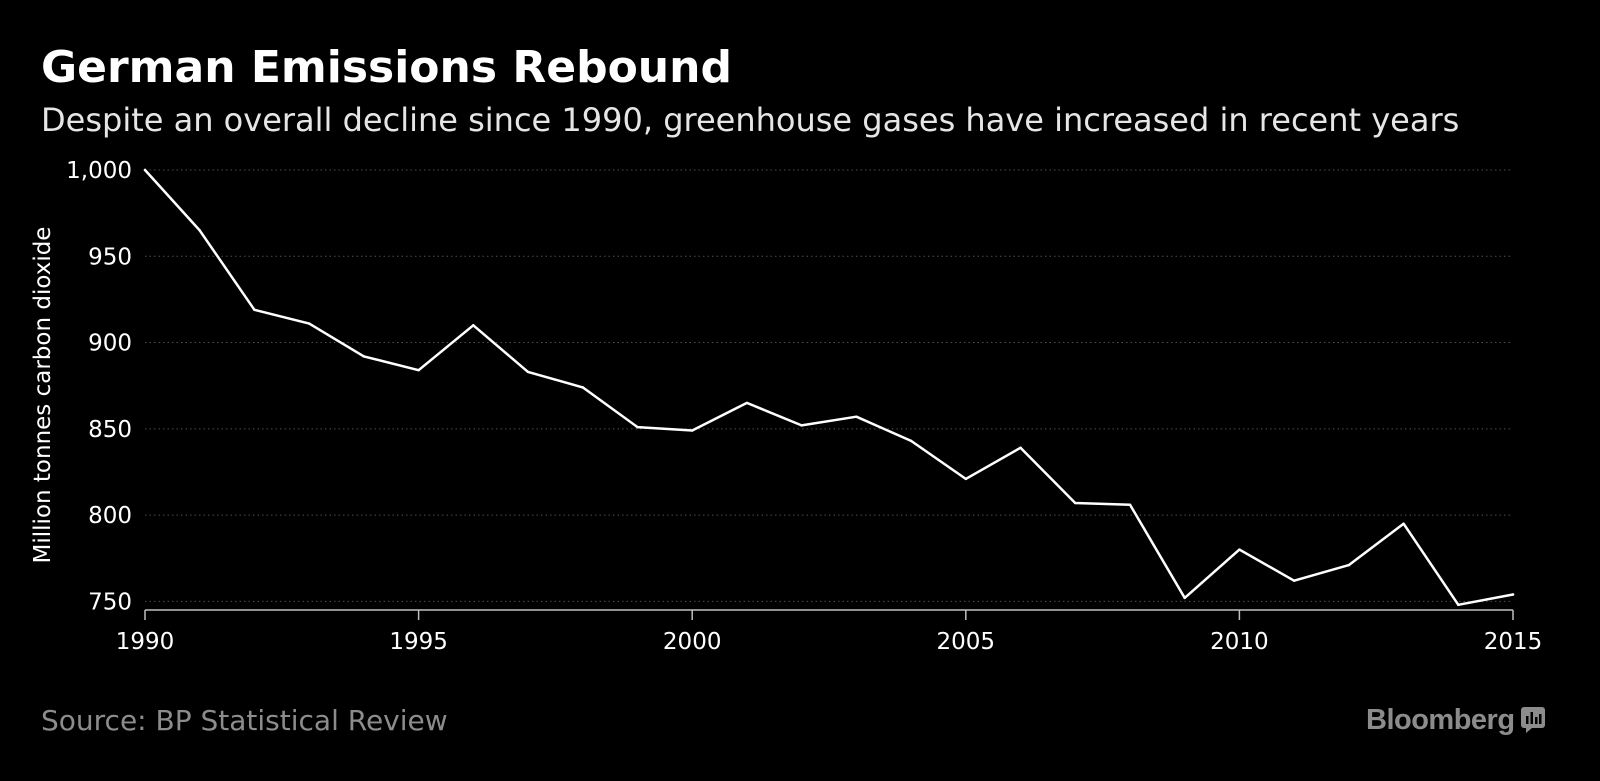  Describe the element at coordinates (110, 602) in the screenshot. I see `y-tick-label: 750` at that location.